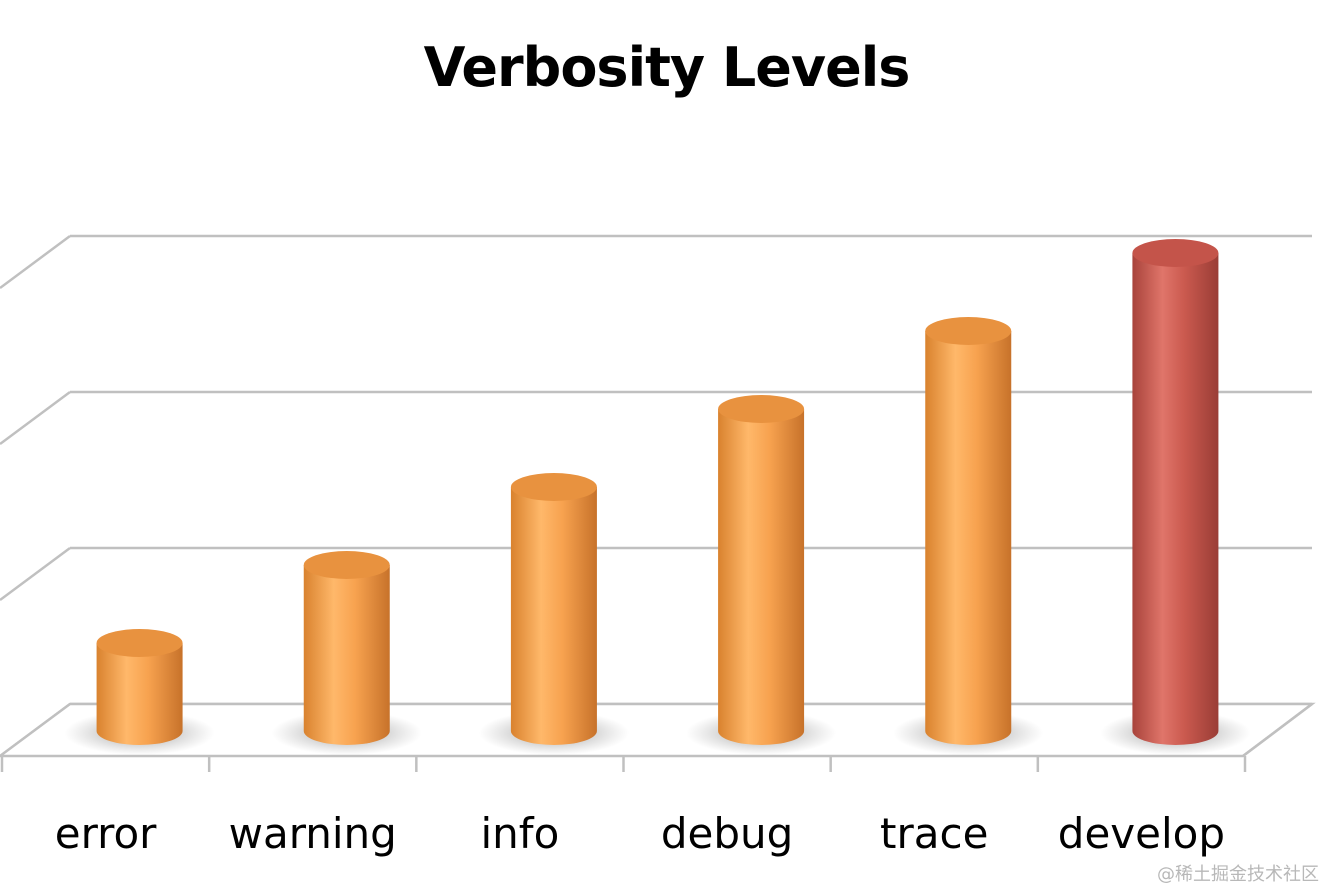 The width and height of the screenshot is (1333, 894). Describe the element at coordinates (727, 833) in the screenshot. I see `tick-label-debug: debug` at that location.